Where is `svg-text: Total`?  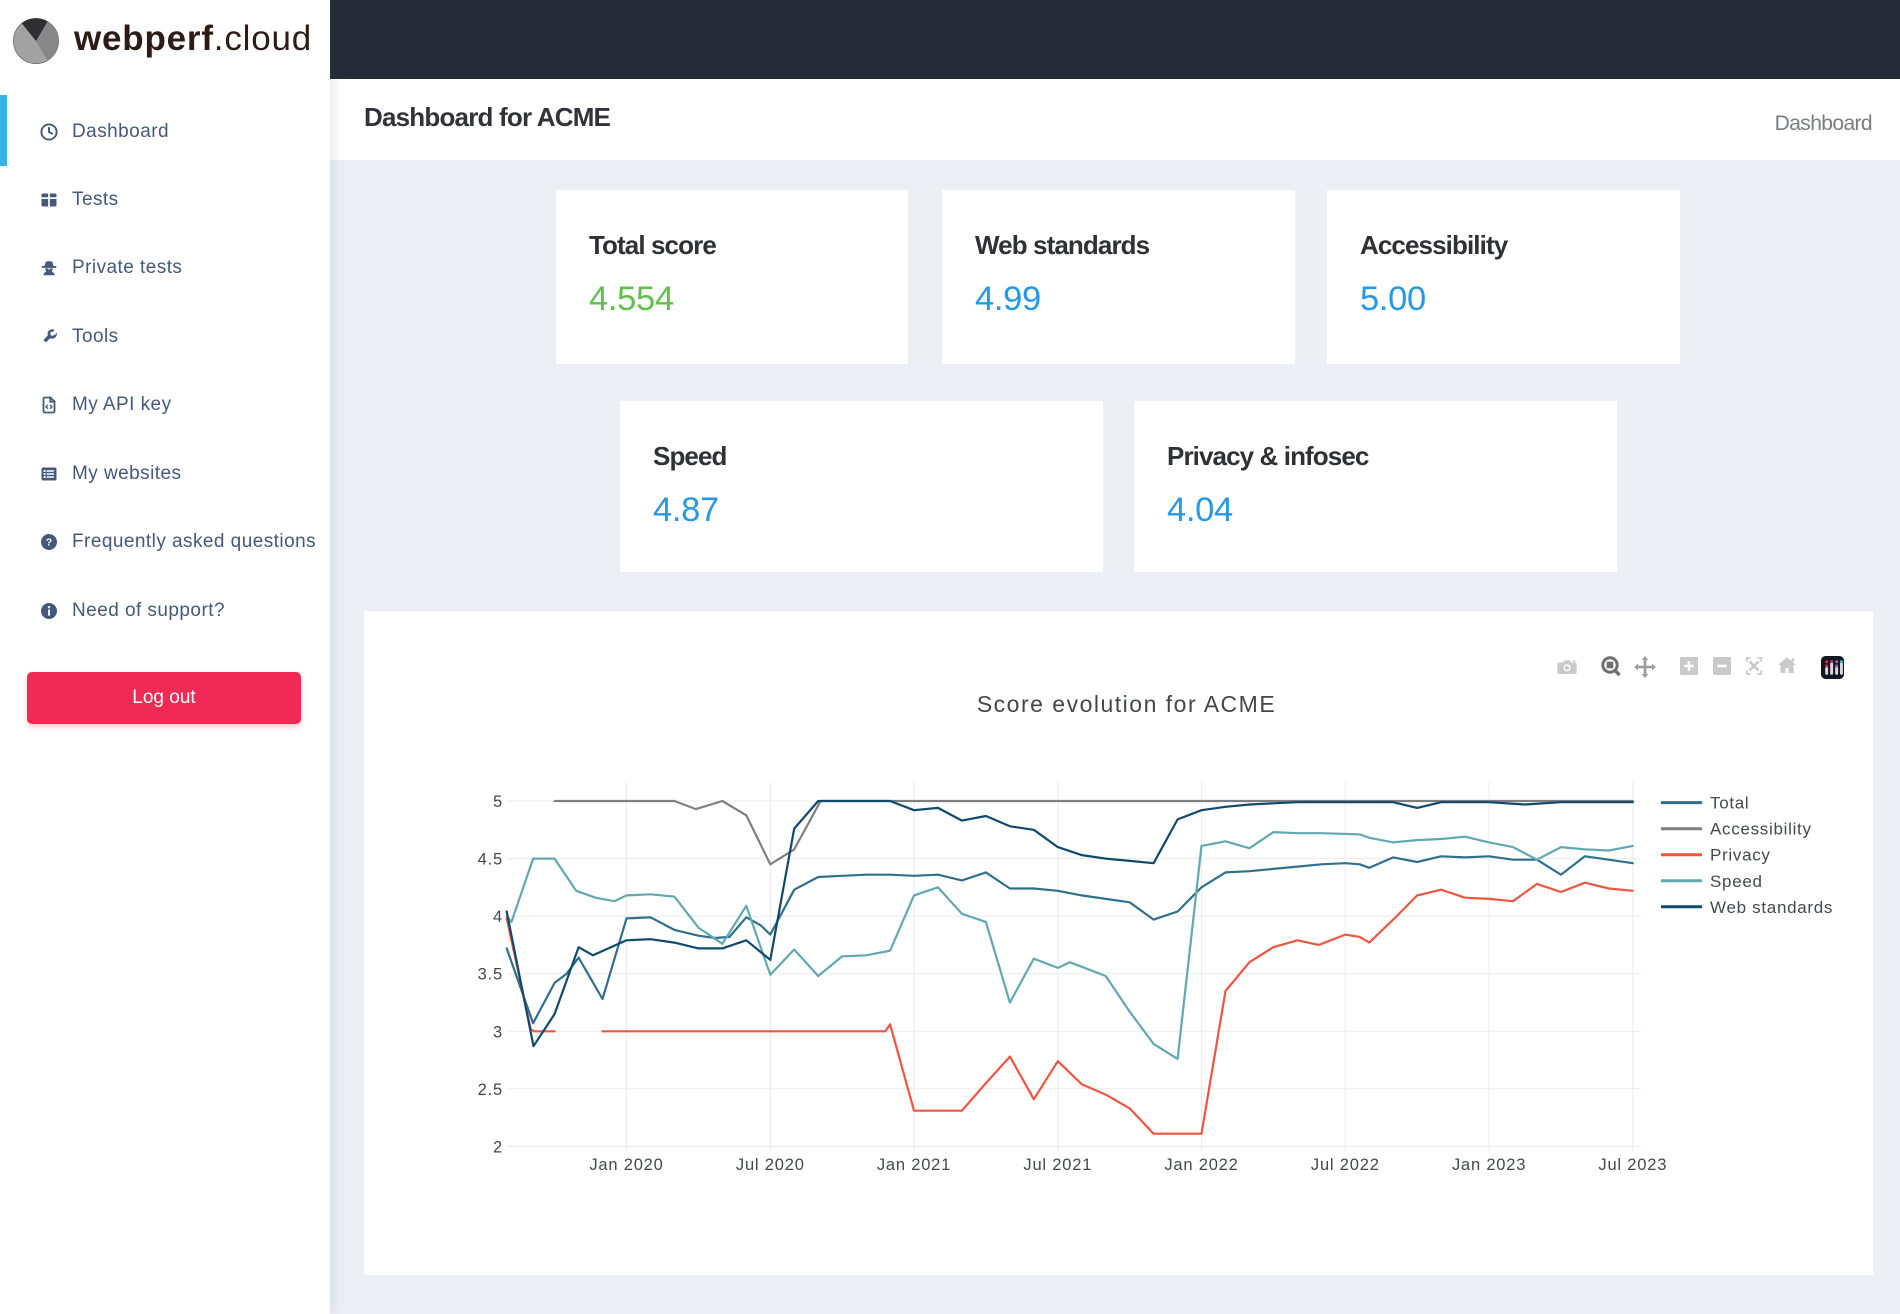 svg-text: Total is located at coordinates (1729, 803).